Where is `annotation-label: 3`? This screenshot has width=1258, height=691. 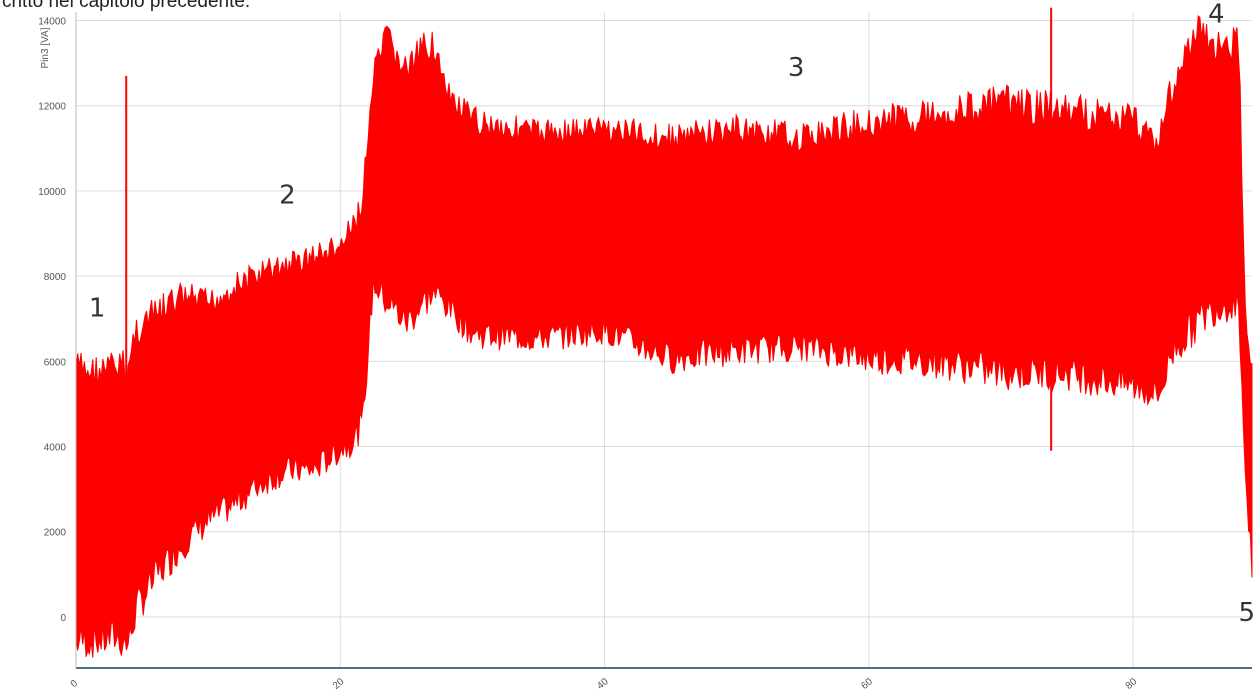
annotation-label: 3 is located at coordinates (796, 68).